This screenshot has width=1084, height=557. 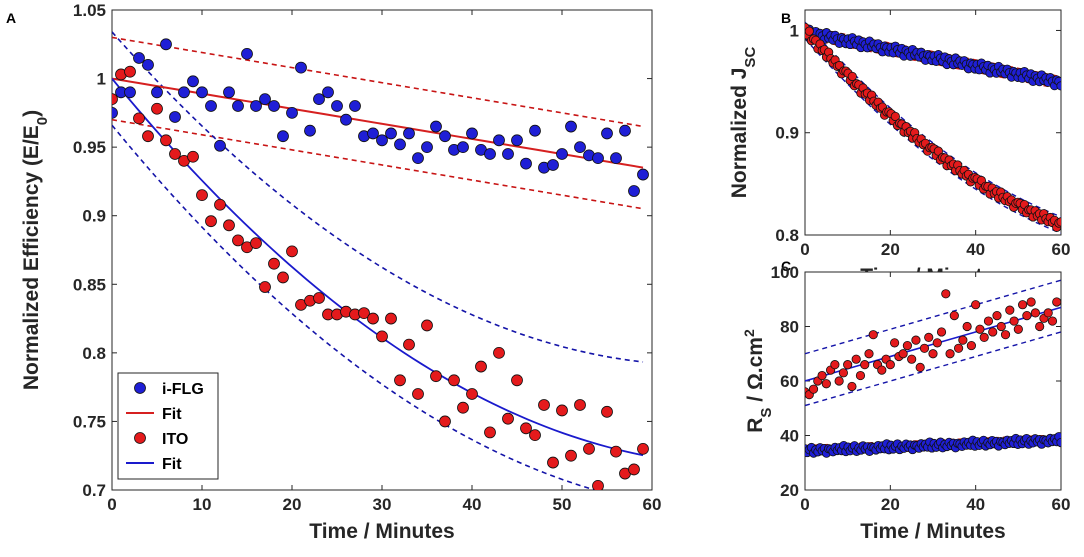 What do you see at coordinates (794, 30) in the screenshot?
I see `y-tick-label: 1` at bounding box center [794, 30].